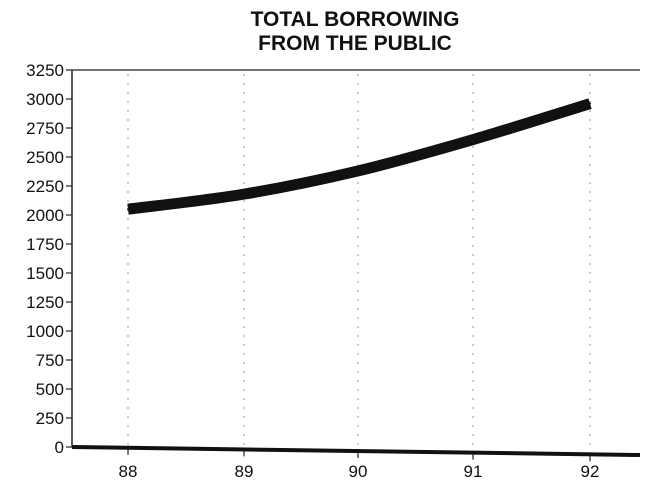 This screenshot has width=645, height=484. What do you see at coordinates (358, 471) in the screenshot?
I see `x-tick-label-90: 90` at bounding box center [358, 471].